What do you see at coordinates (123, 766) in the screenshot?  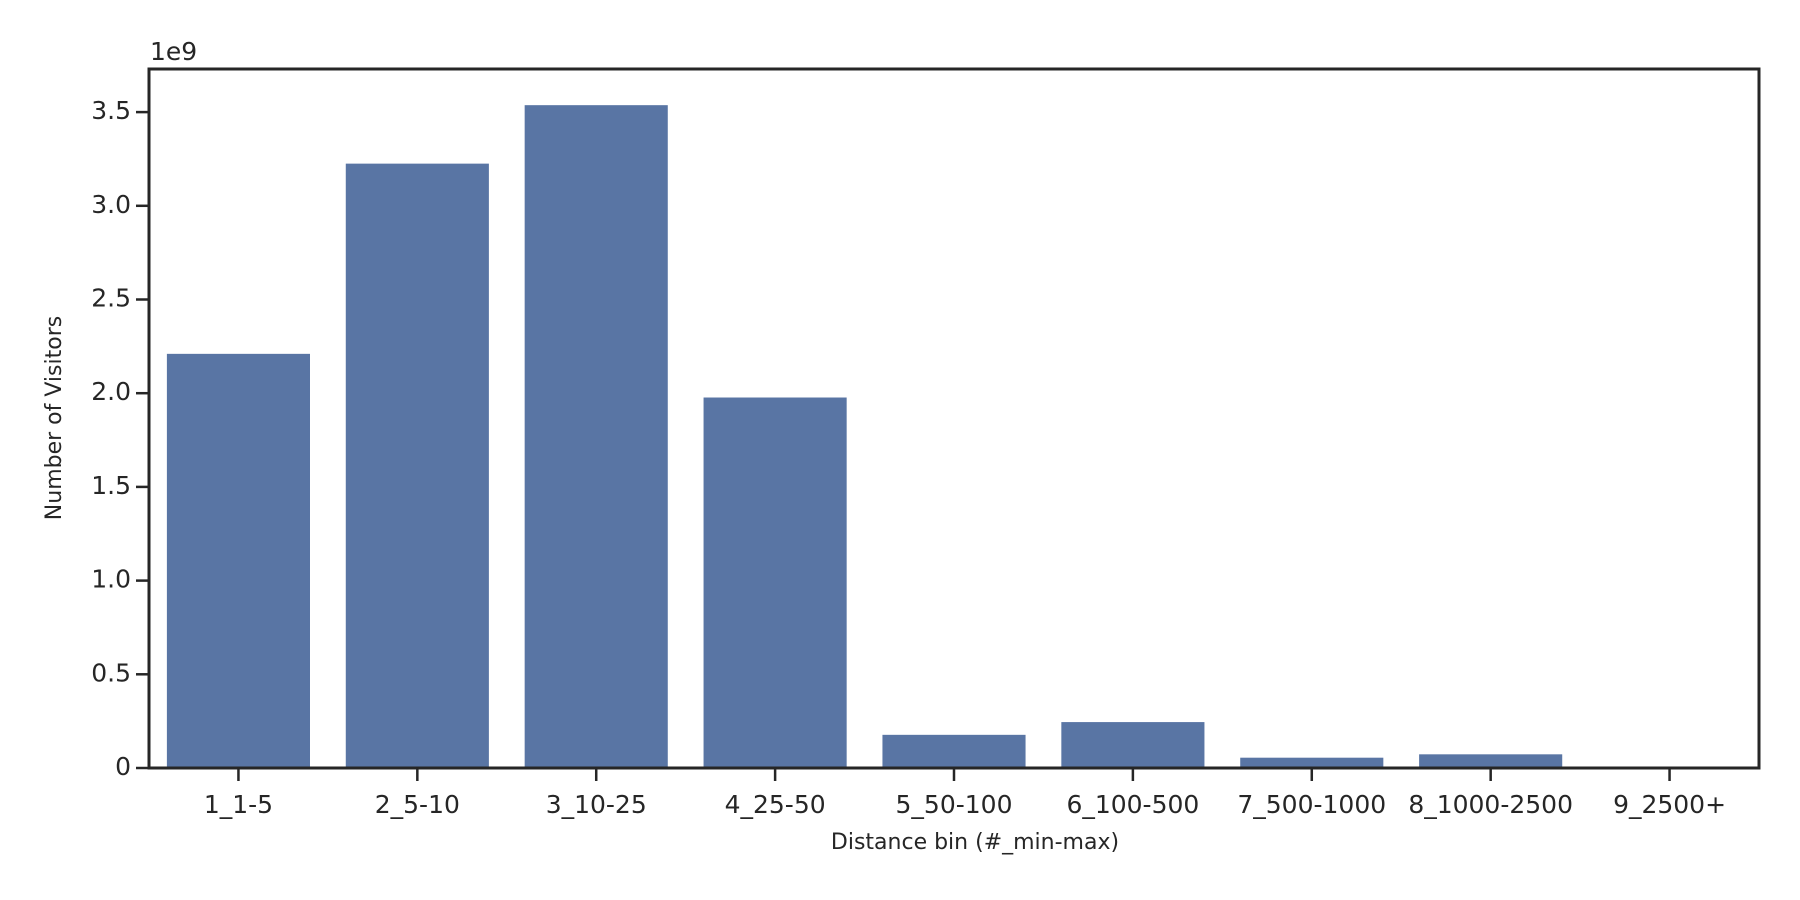 I see `y-tick-label: 0` at bounding box center [123, 766].